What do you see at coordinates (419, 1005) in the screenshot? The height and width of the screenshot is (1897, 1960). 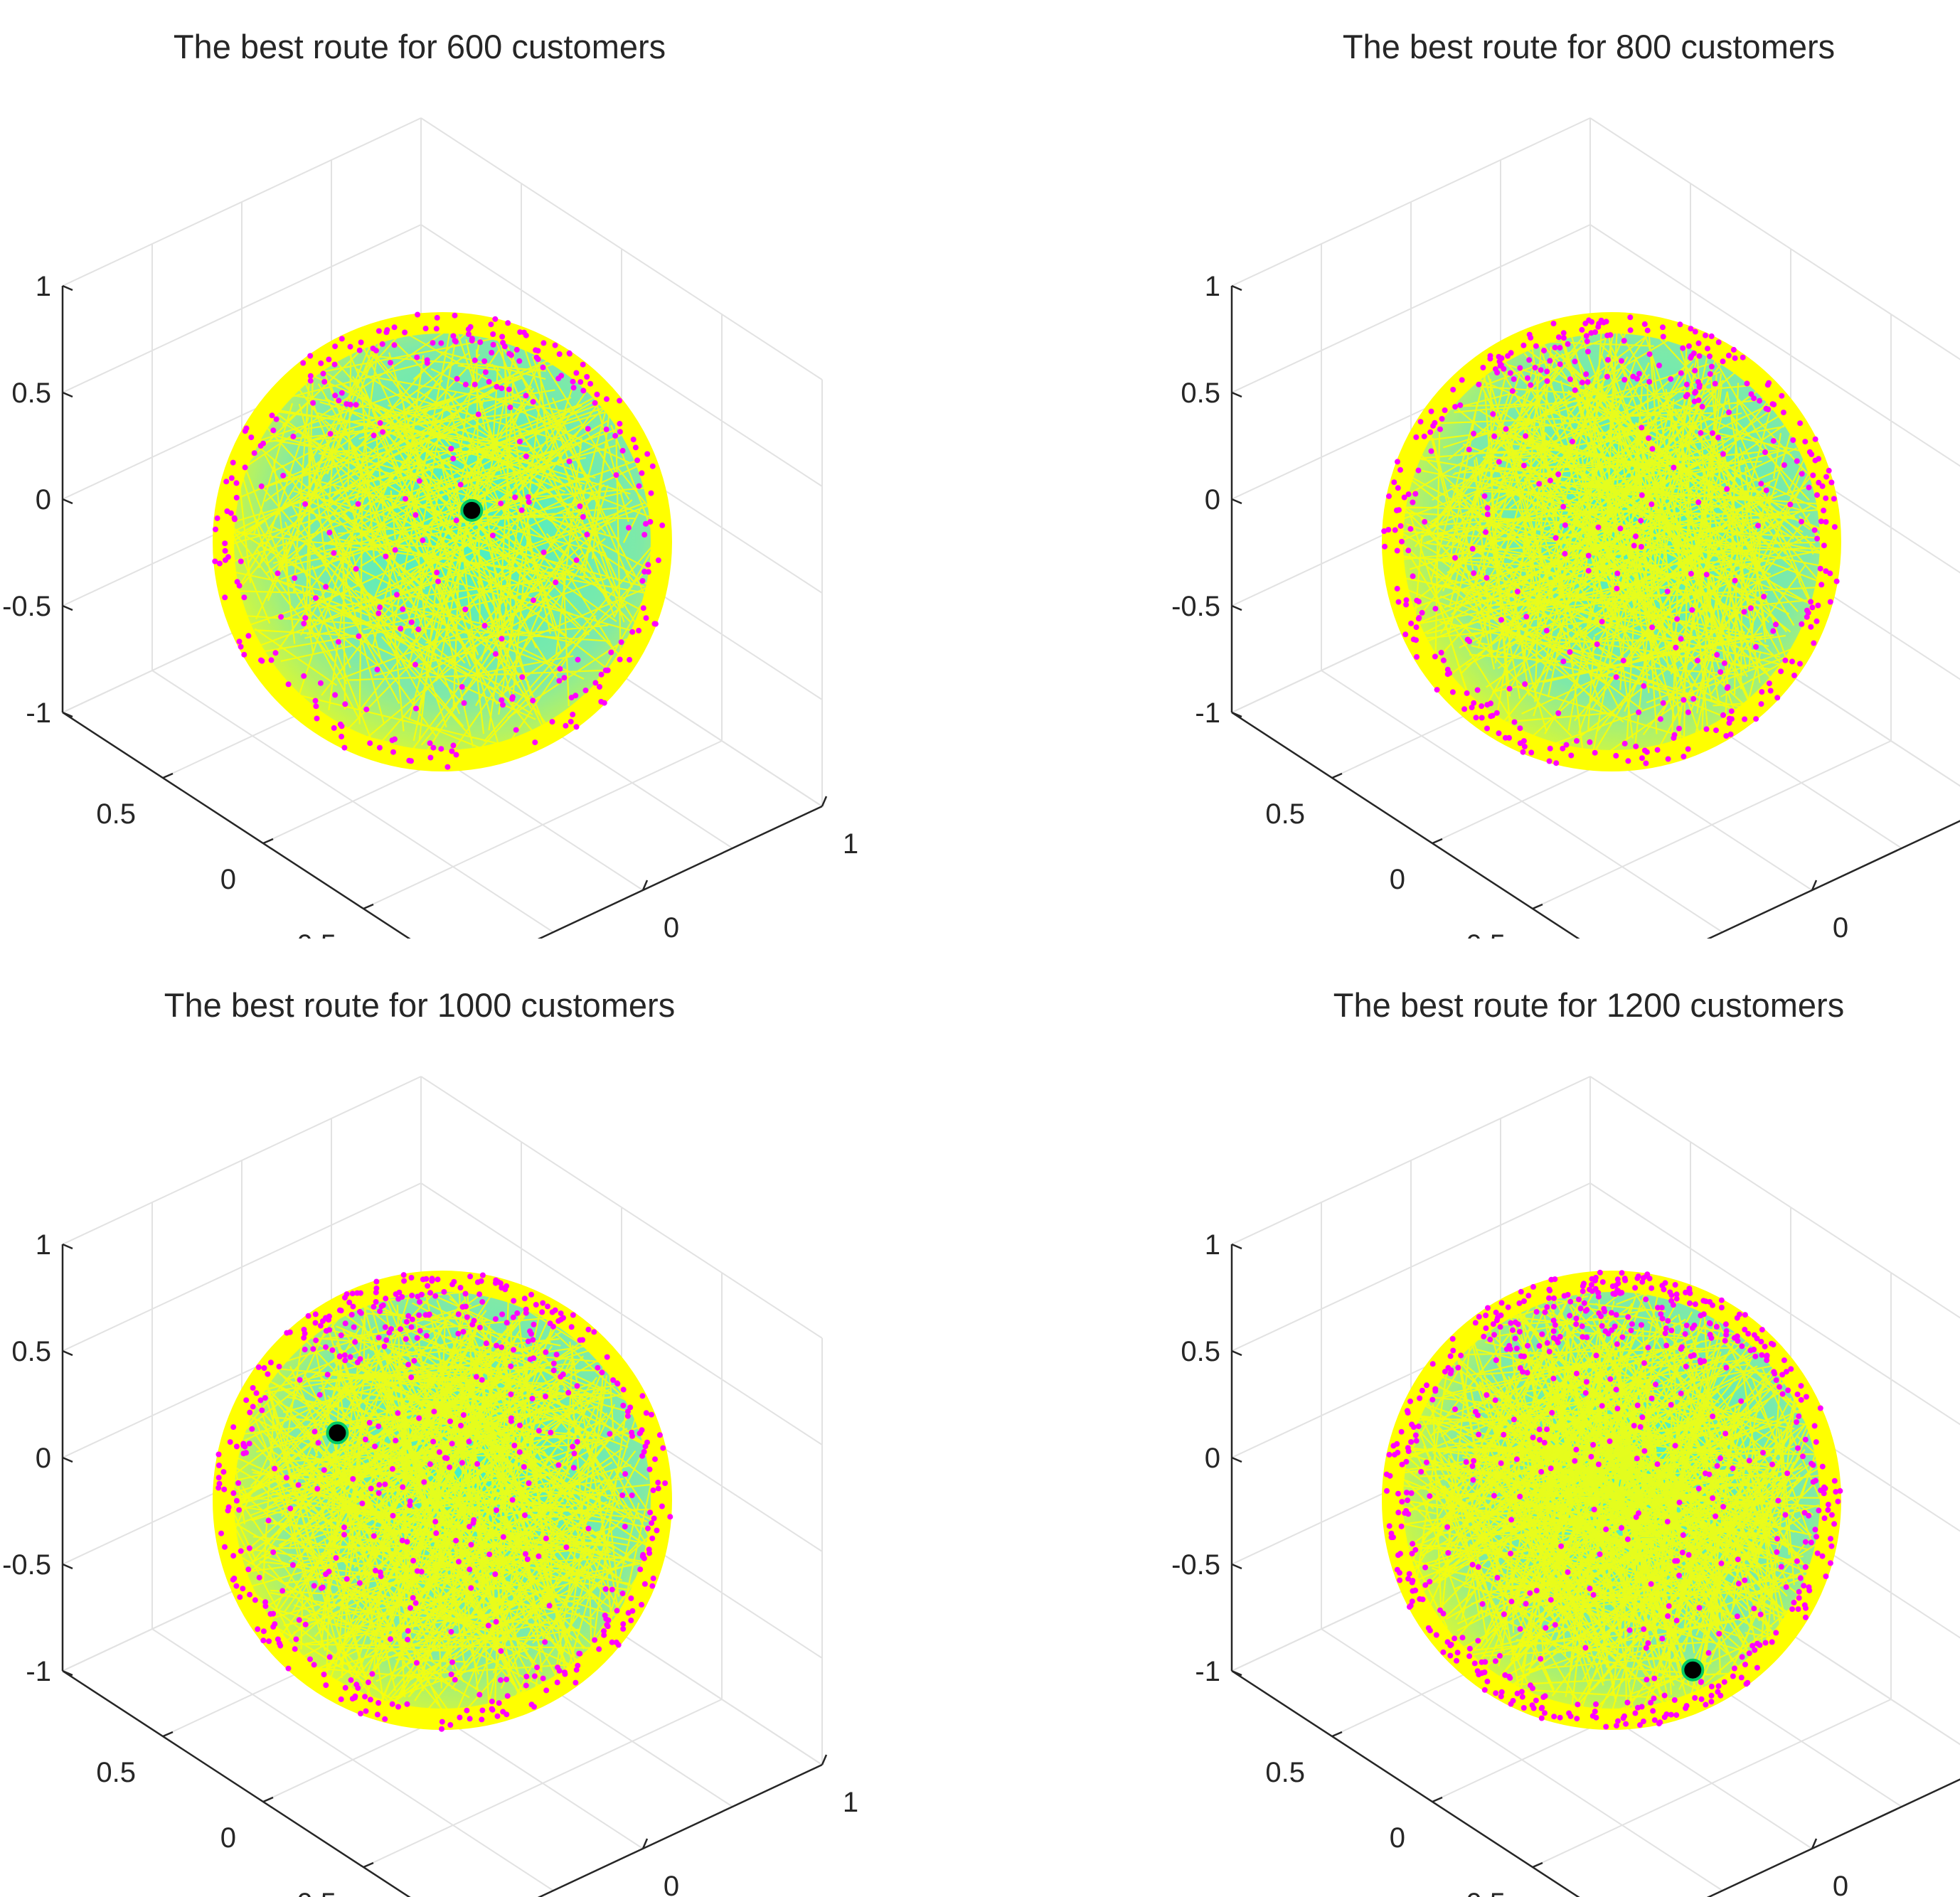 I see `chart-title: The best route for 1000 customers` at bounding box center [419, 1005].